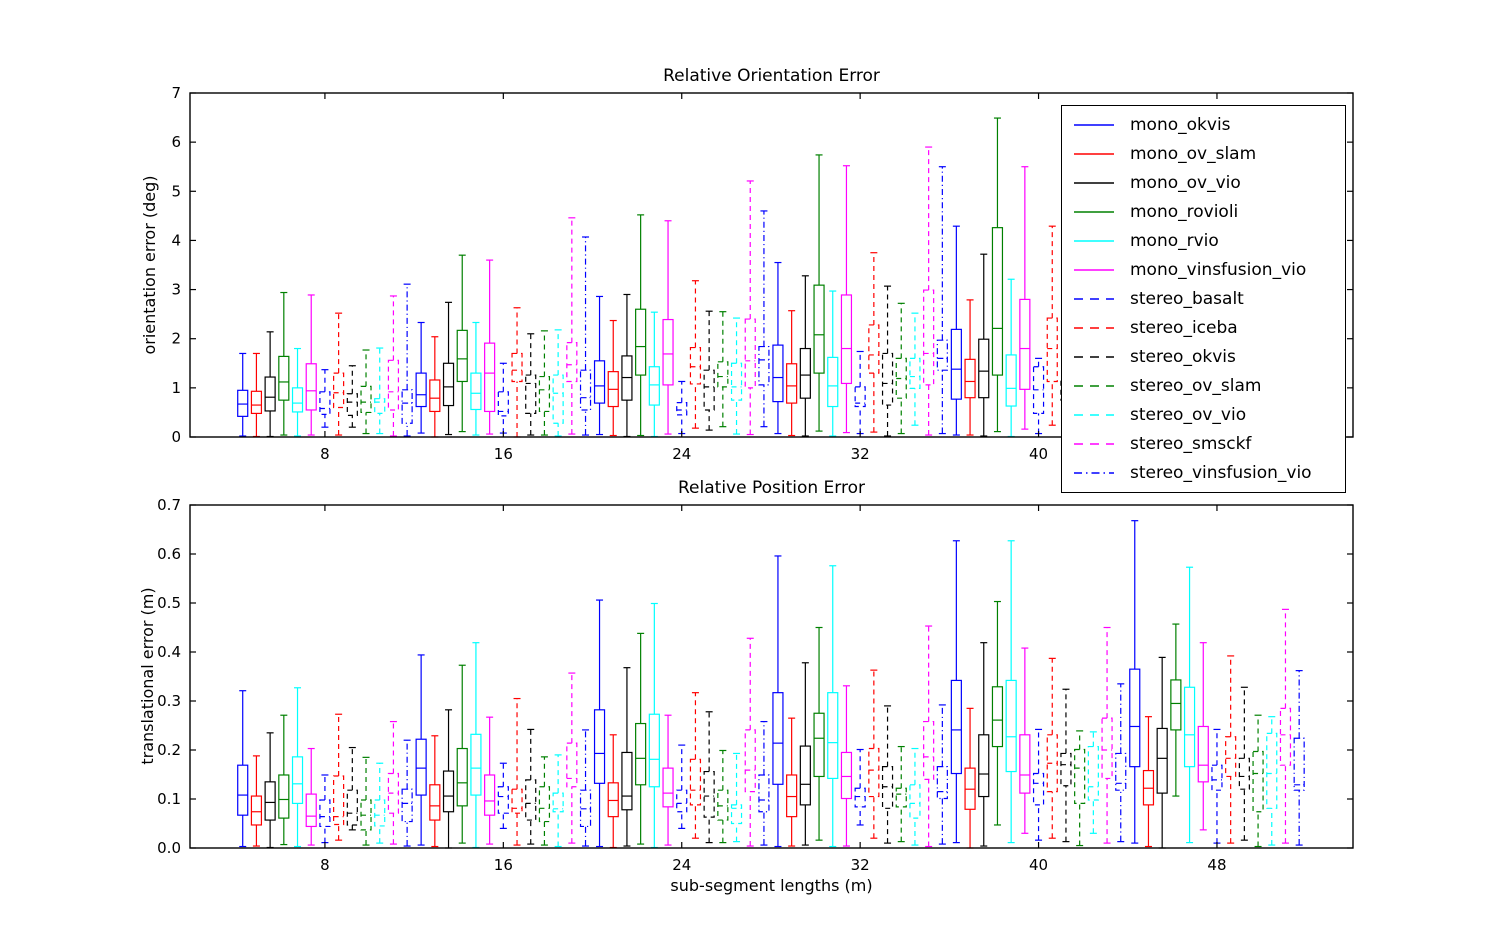 This screenshot has height=943, width=1508. I want to click on legend-item-label: stereo_smsckf, so click(1191, 444).